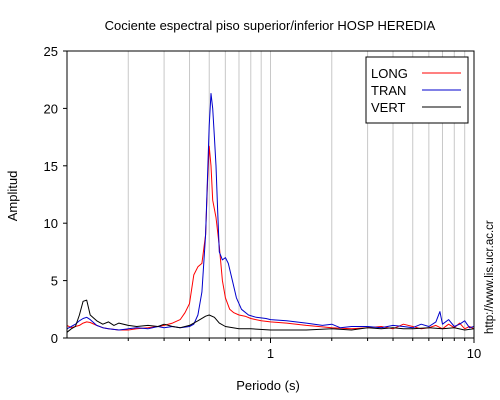 This screenshot has height=400, width=500. Describe the element at coordinates (417, 90) in the screenshot. I see `legend: LONG TRAN VERT` at that location.